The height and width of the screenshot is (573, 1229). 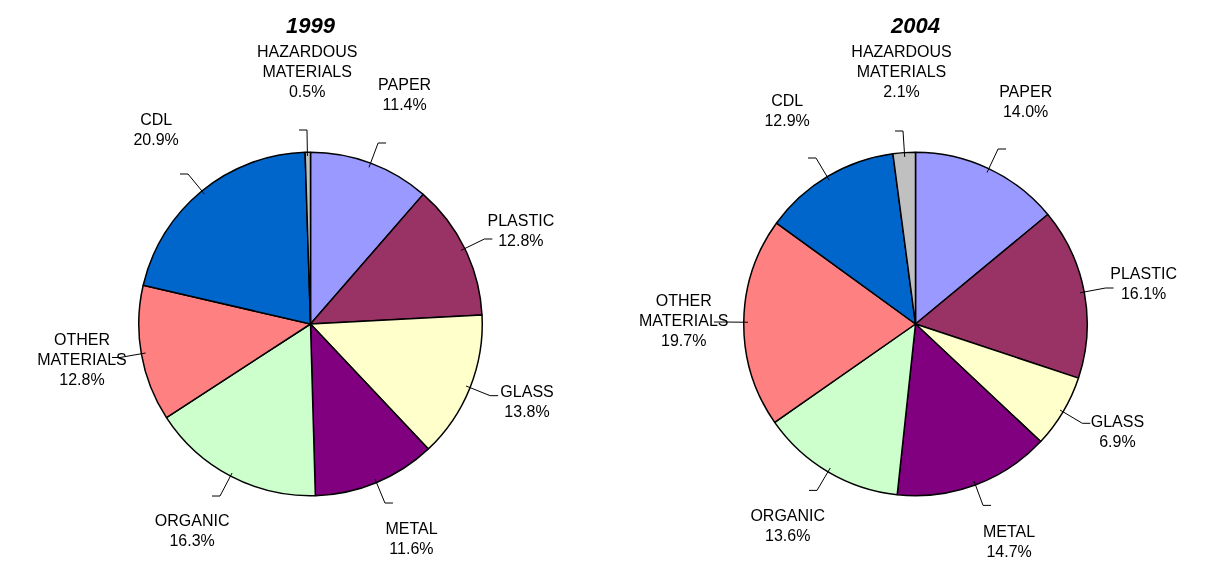 I want to click on data-label: 14.7%, so click(x=1009, y=551).